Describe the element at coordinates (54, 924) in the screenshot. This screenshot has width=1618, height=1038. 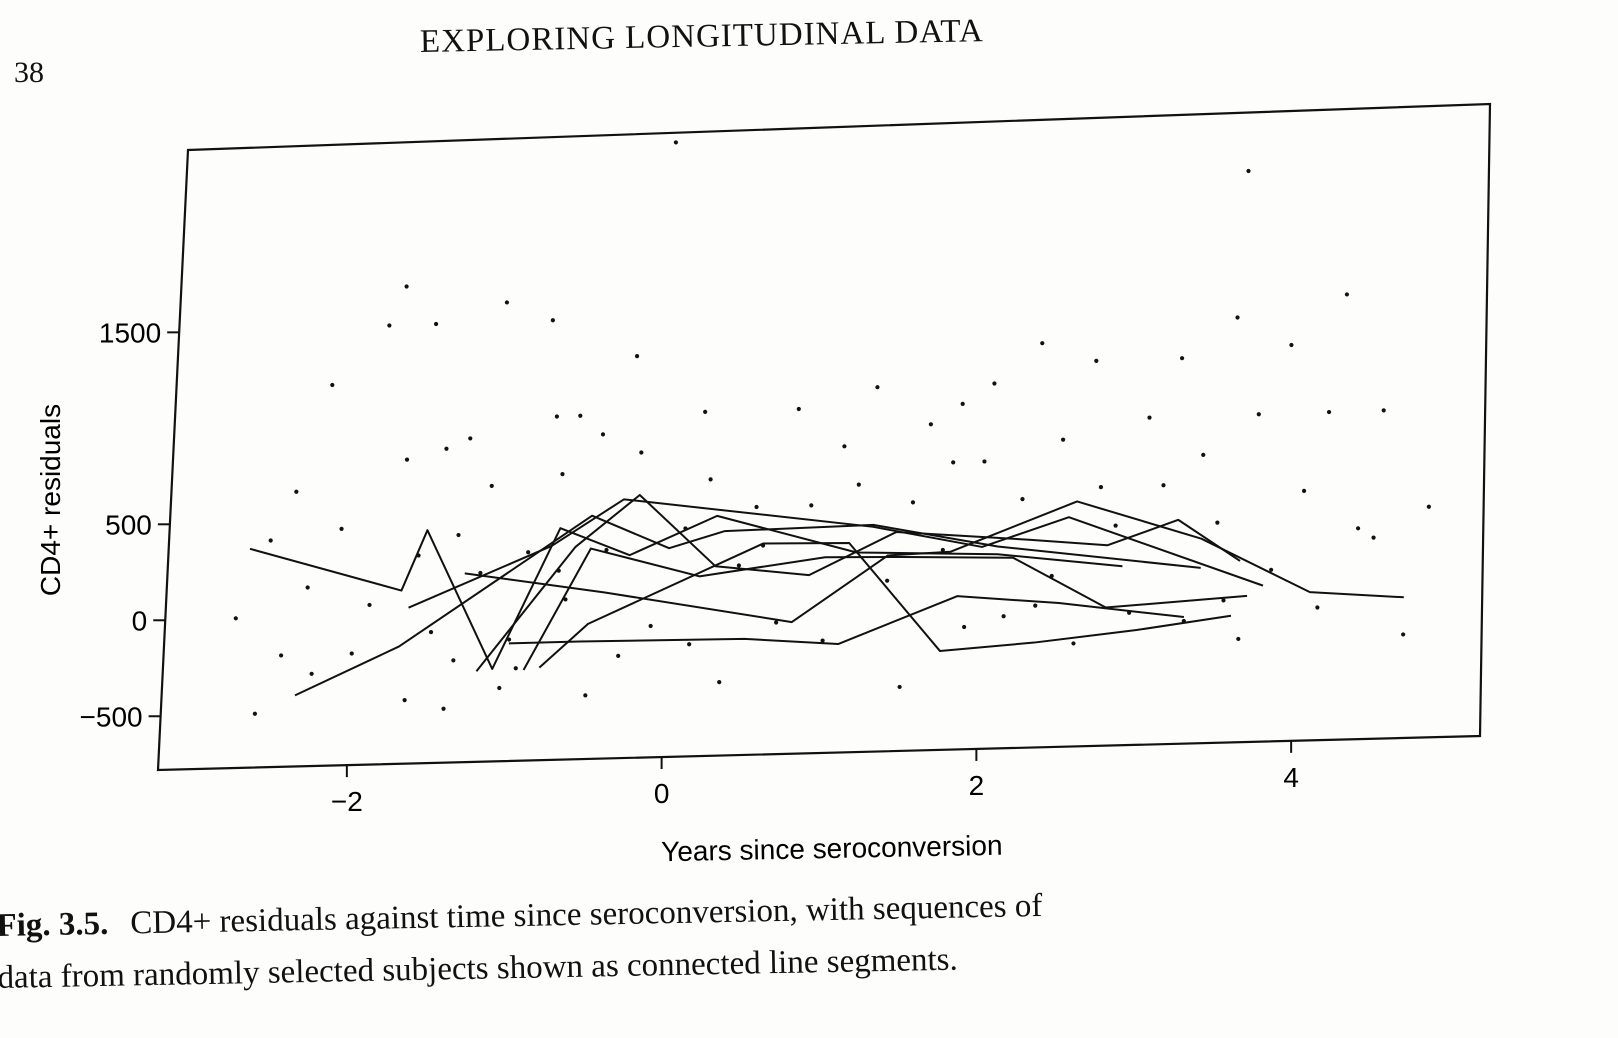
I see `caption-label: Fig. 3.5.` at that location.